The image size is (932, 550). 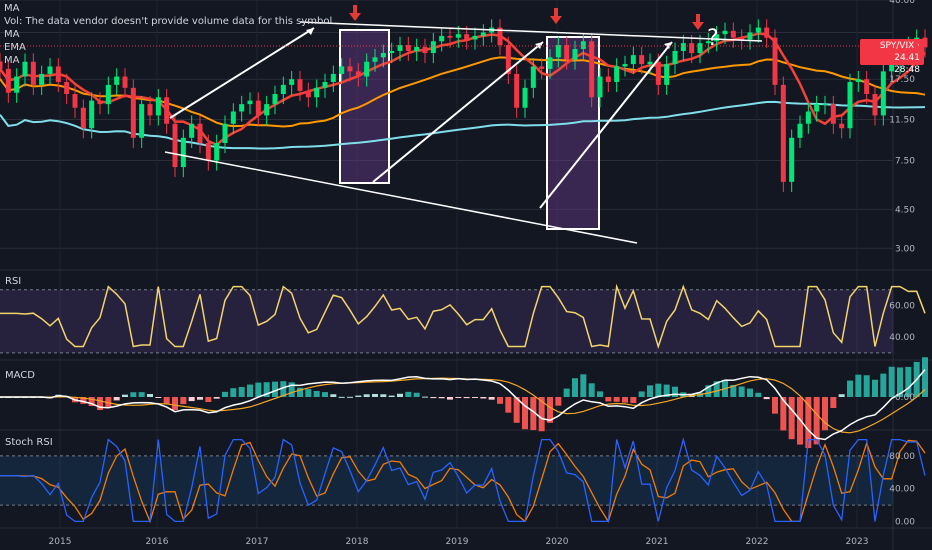 What do you see at coordinates (364, 106) in the screenshot?
I see `highlight-box-2018` at bounding box center [364, 106].